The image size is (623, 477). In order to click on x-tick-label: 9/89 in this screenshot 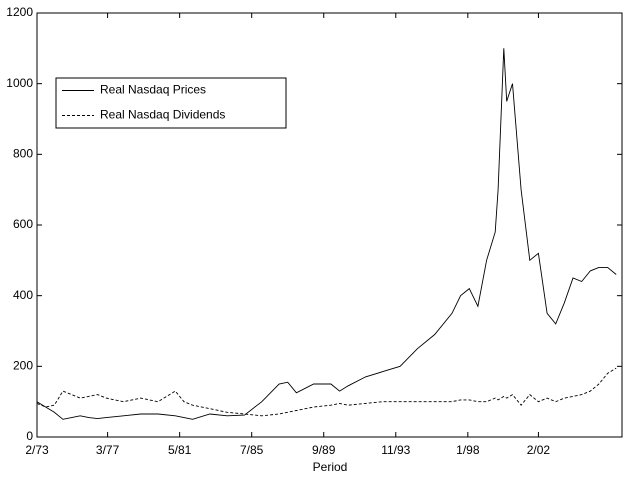, I will do `click(324, 450)`.